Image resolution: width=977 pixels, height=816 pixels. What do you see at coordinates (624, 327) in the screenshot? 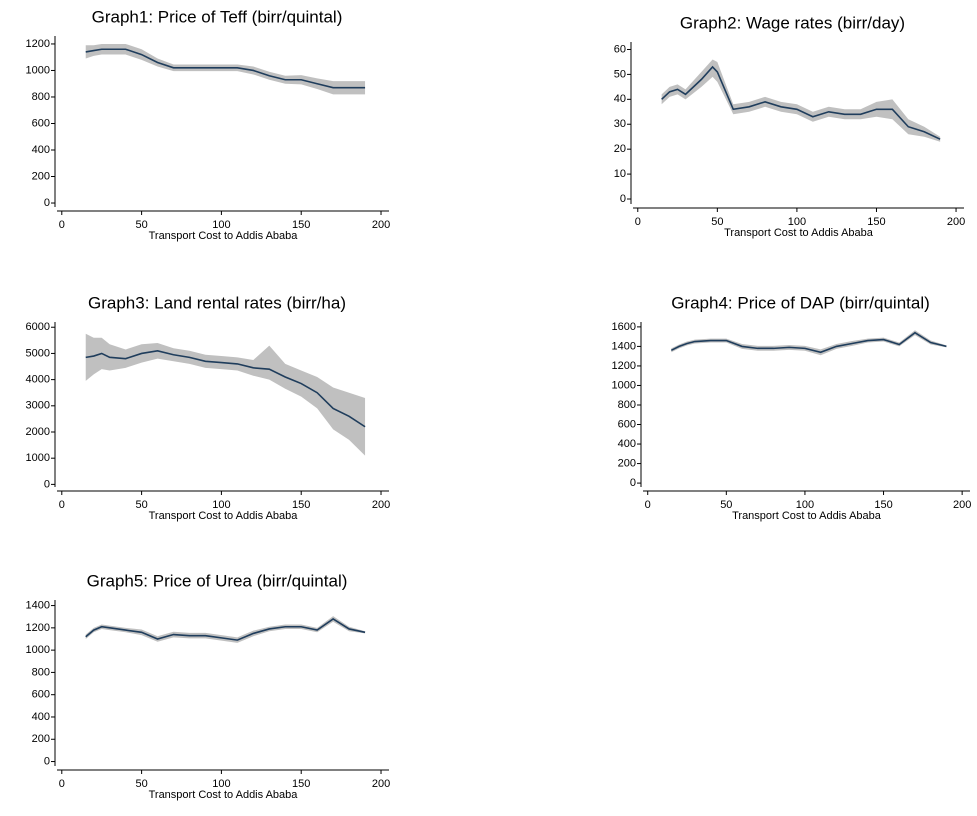
I see `y-tick-label: 1600` at bounding box center [624, 327].